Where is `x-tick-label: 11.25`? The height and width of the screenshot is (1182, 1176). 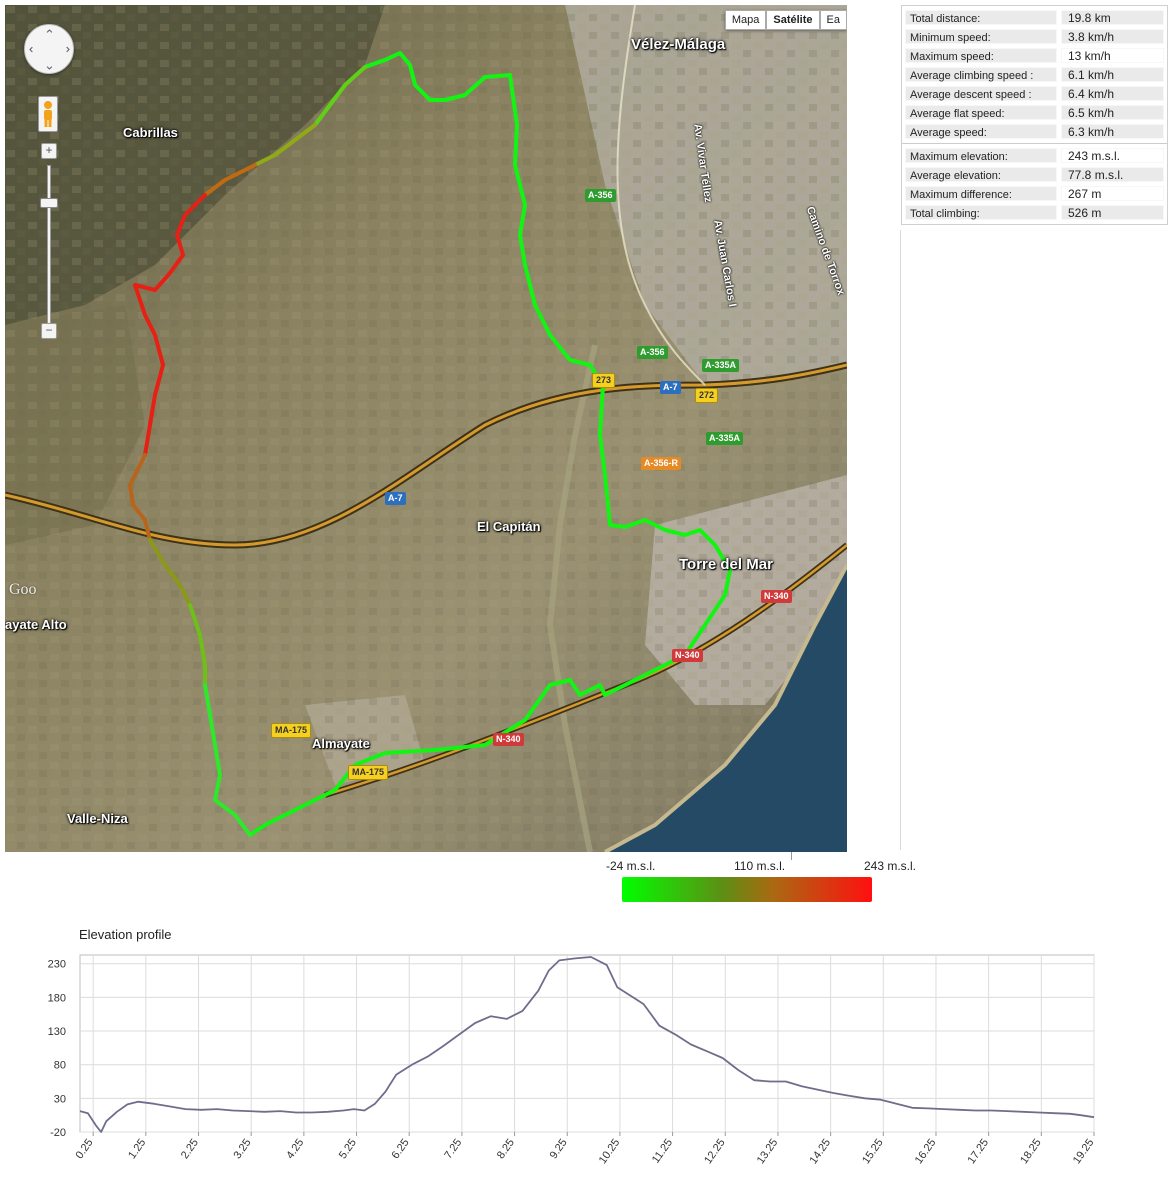
x-tick-label: 11.25 is located at coordinates (662, 1151).